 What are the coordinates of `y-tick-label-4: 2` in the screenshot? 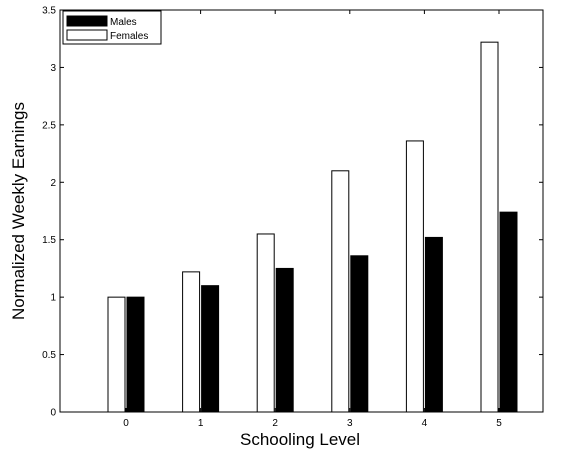 It's located at (53, 183).